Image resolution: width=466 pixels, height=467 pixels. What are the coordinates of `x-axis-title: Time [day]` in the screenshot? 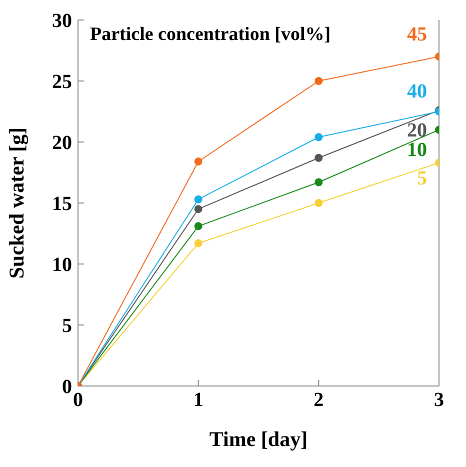 It's located at (258, 439).